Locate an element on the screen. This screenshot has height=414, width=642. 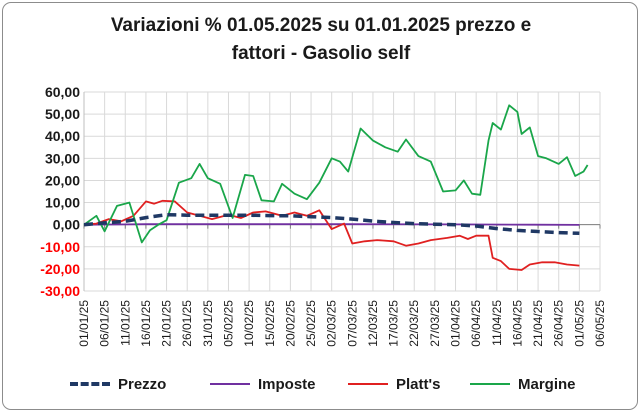
x-tick-label: 05/02/25 is located at coordinates (228, 323).